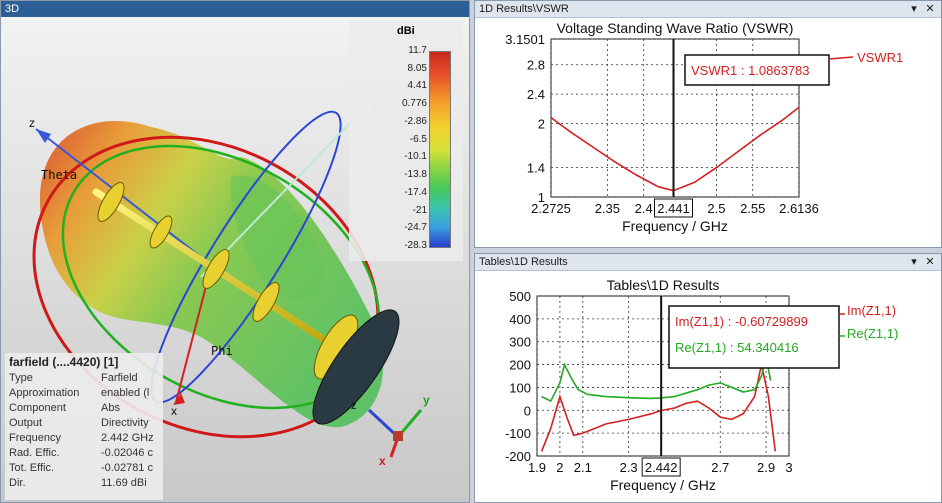 This screenshot has height=503, width=942. Describe the element at coordinates (520, 365) in the screenshot. I see `y-tick-label: 200` at that location.